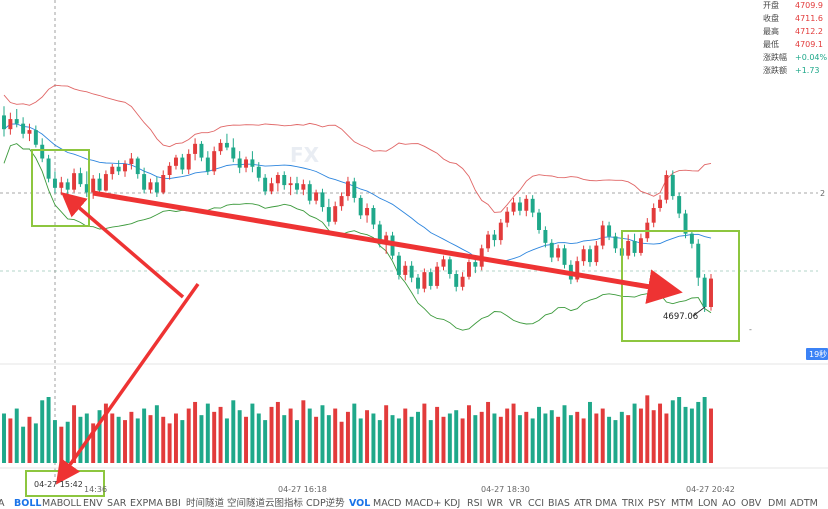  Describe the element at coordinates (682, 503) in the screenshot. I see `indicator-tab-mtm: MTM` at that location.